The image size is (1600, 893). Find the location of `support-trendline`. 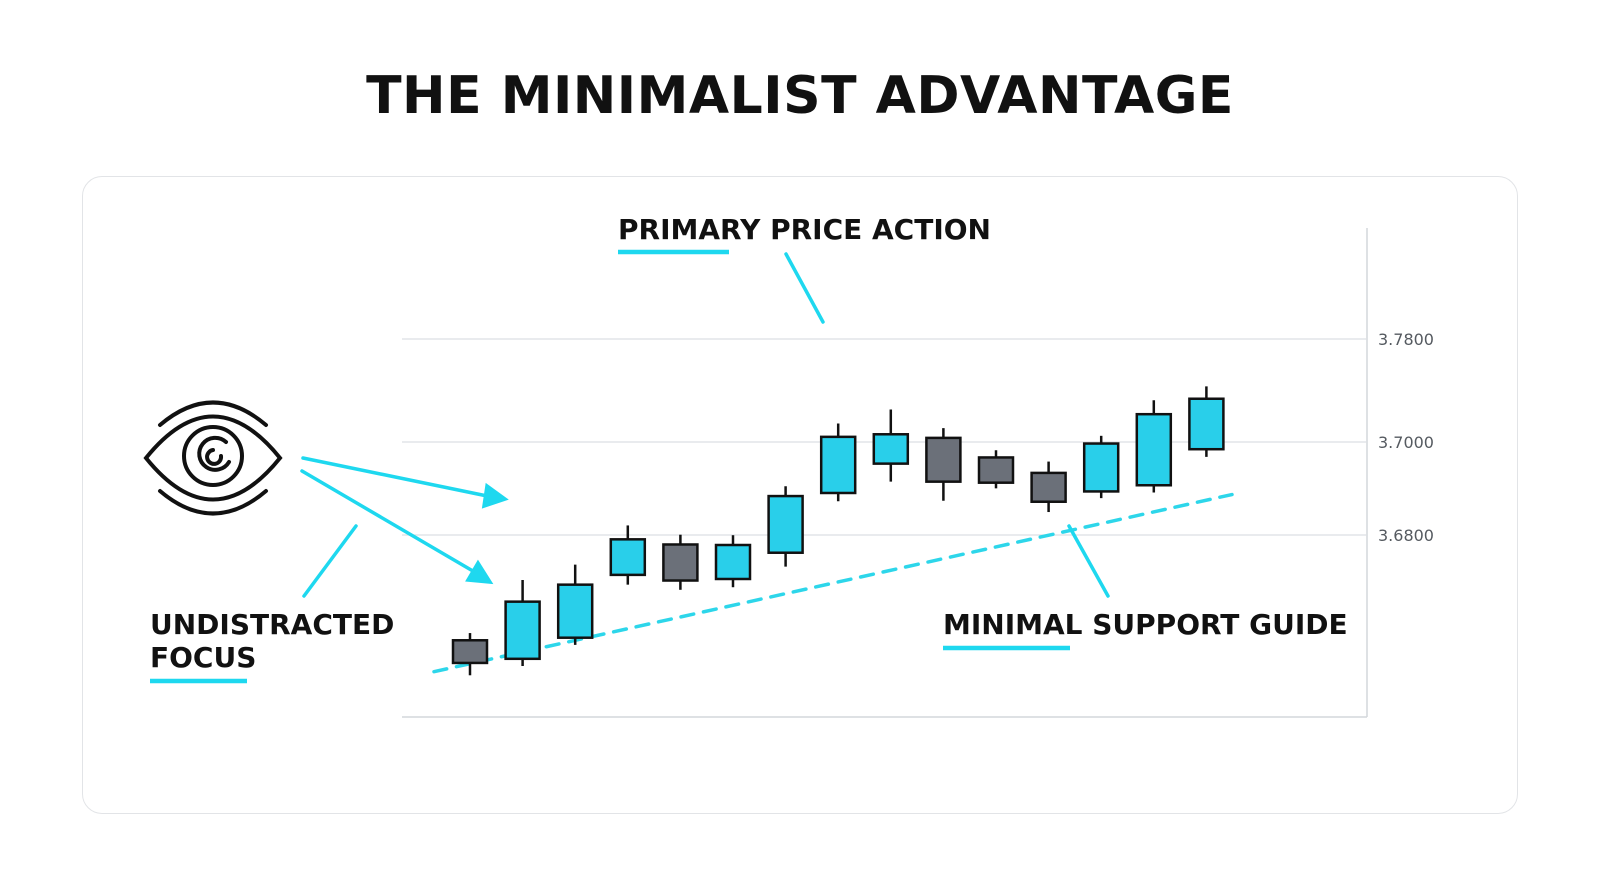

support-trendline is located at coordinates (833, 583).